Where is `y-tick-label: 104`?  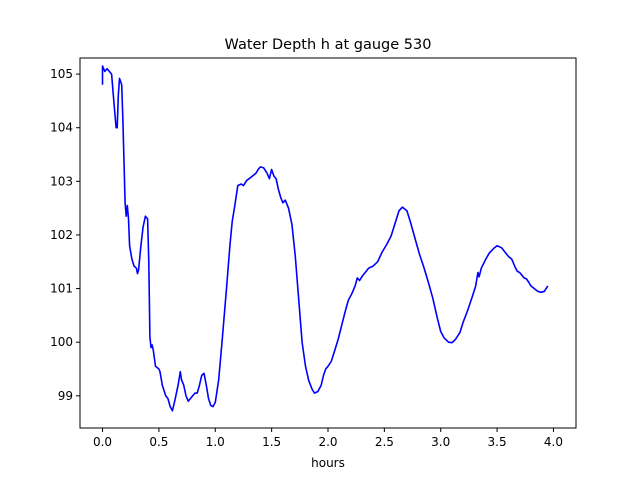 y-tick-label: 104 is located at coordinates (61, 128).